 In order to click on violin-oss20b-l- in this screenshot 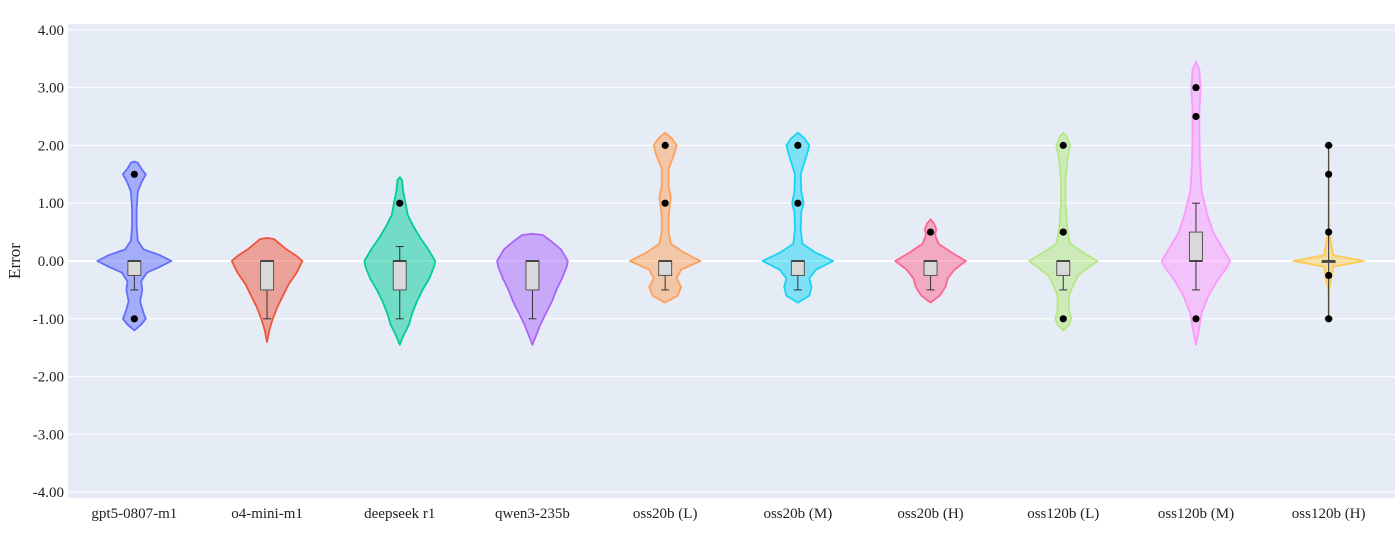, I will do `click(665, 217)`.